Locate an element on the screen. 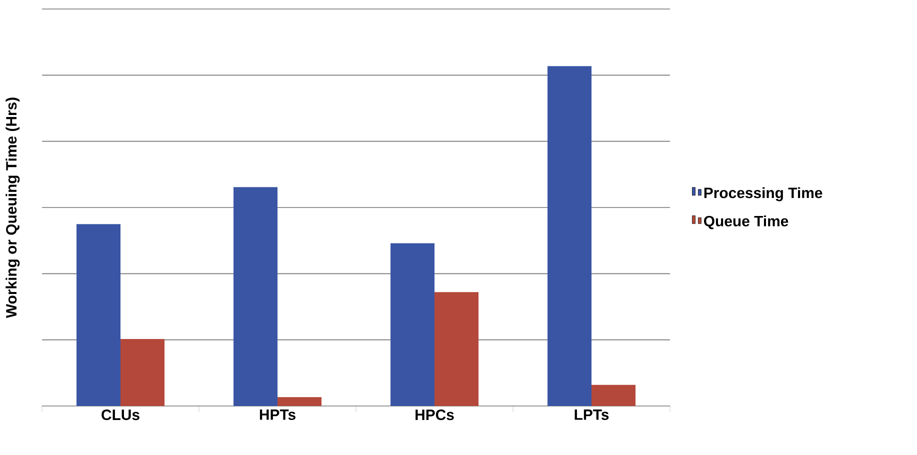  y-axis-title: Working or Queuing Time (Hrs) is located at coordinates (13, 208).